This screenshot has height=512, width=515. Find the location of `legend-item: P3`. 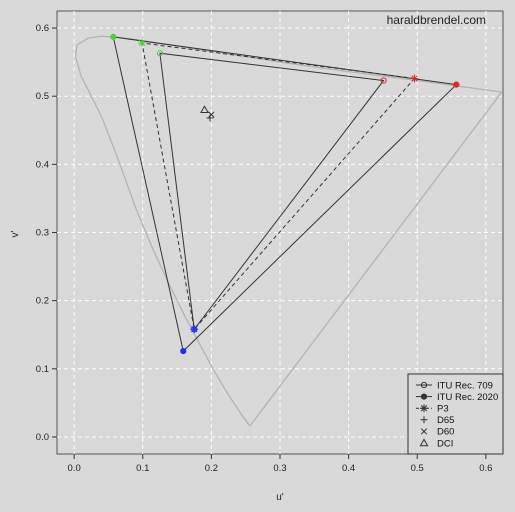

legend-item: P3 is located at coordinates (432, 409).